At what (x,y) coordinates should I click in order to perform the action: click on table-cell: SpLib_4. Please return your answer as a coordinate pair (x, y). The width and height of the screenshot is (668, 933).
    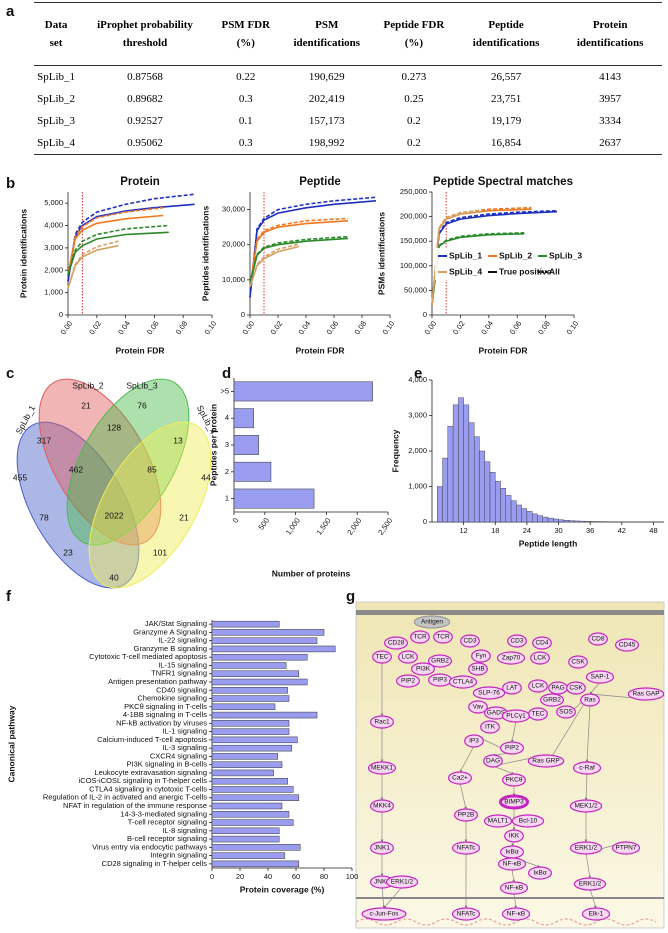
    Looking at the image, I should click on (56, 143).